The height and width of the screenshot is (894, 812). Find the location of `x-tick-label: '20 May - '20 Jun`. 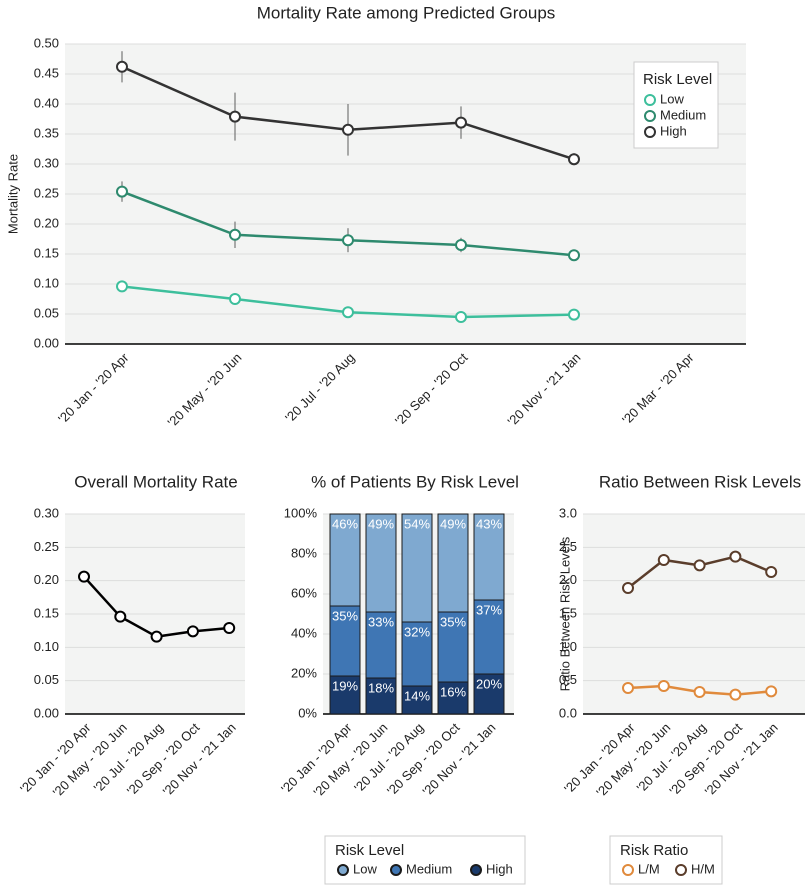

x-tick-label: '20 May - '20 Jun is located at coordinates (205, 390).